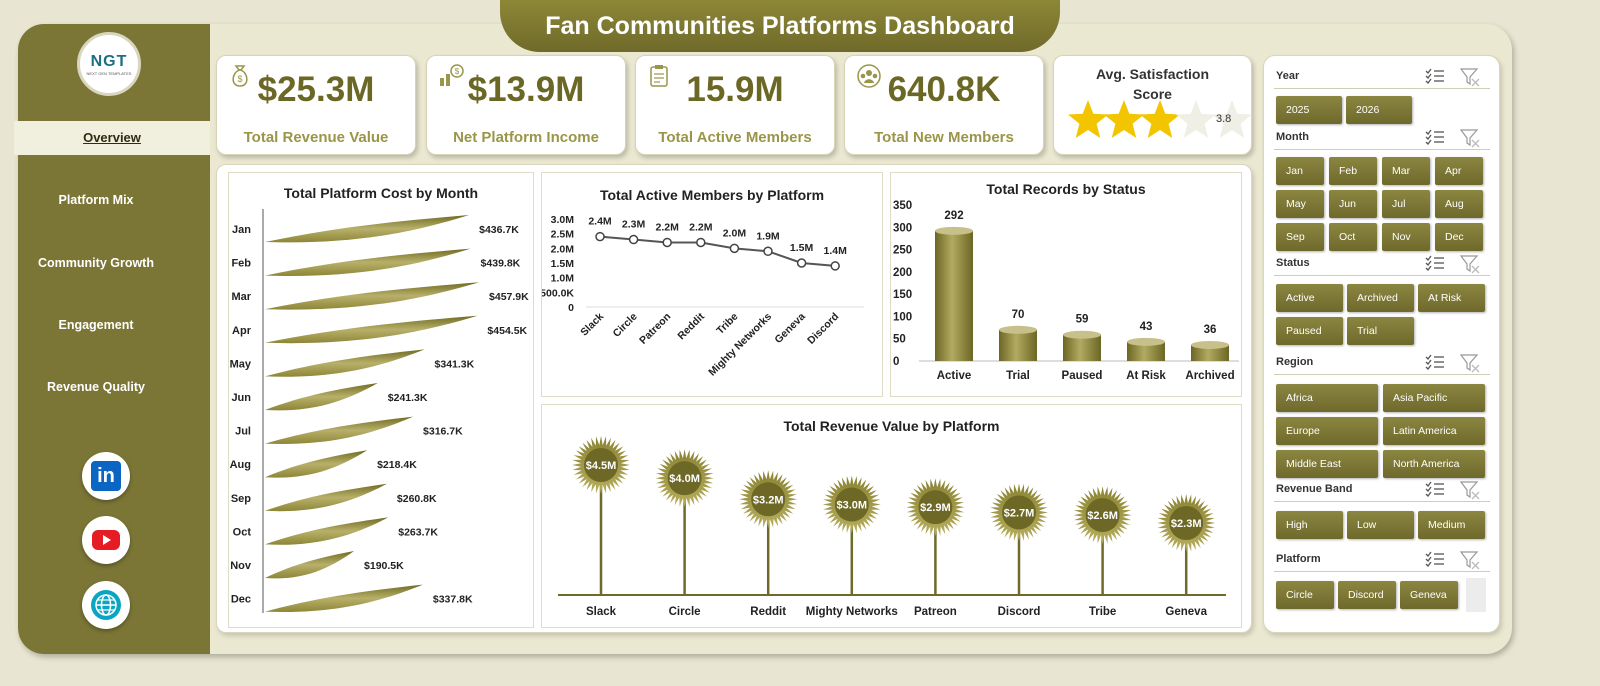  What do you see at coordinates (1327, 464) in the screenshot?
I see `slicer-region-middle-east: Middle East` at bounding box center [1327, 464].